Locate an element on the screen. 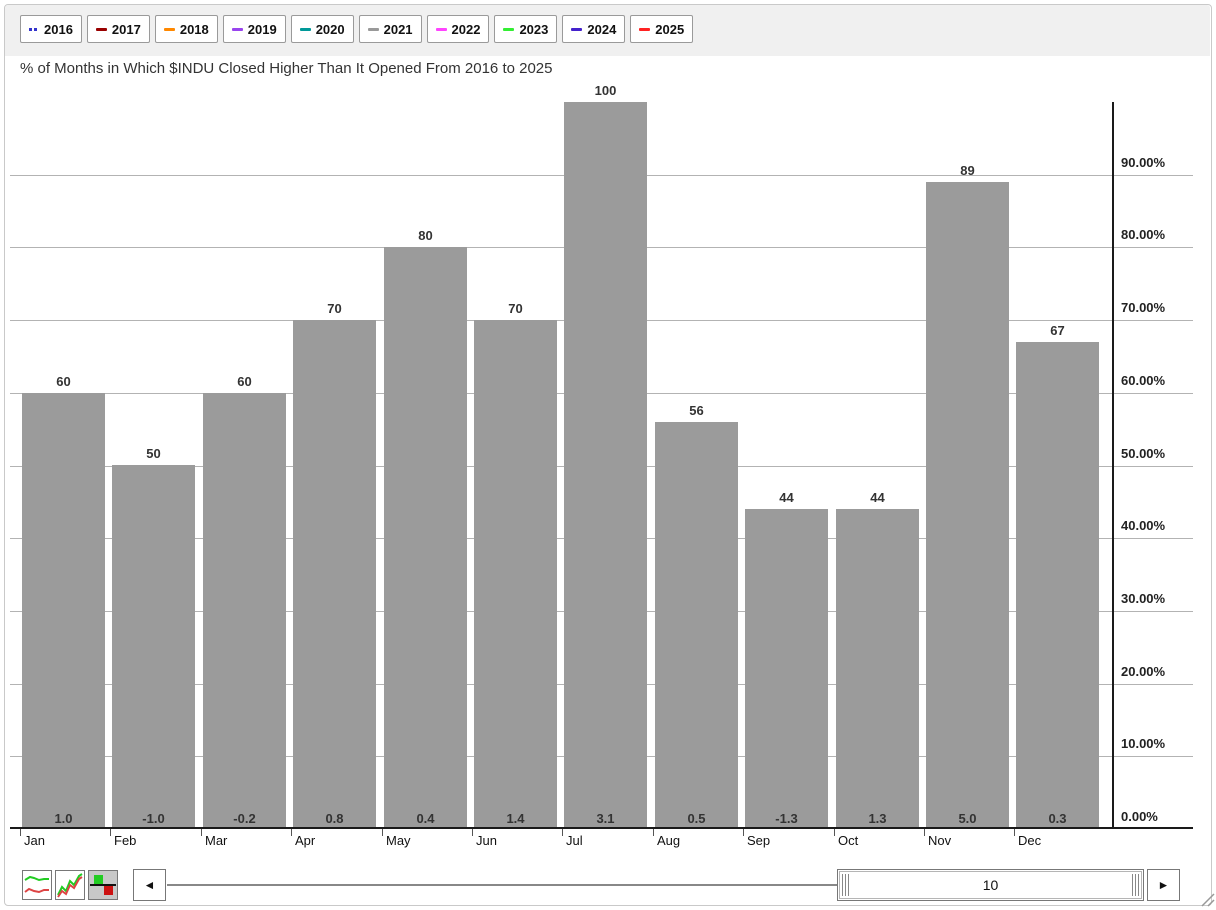  legend-year-button: 2020 is located at coordinates (322, 29).